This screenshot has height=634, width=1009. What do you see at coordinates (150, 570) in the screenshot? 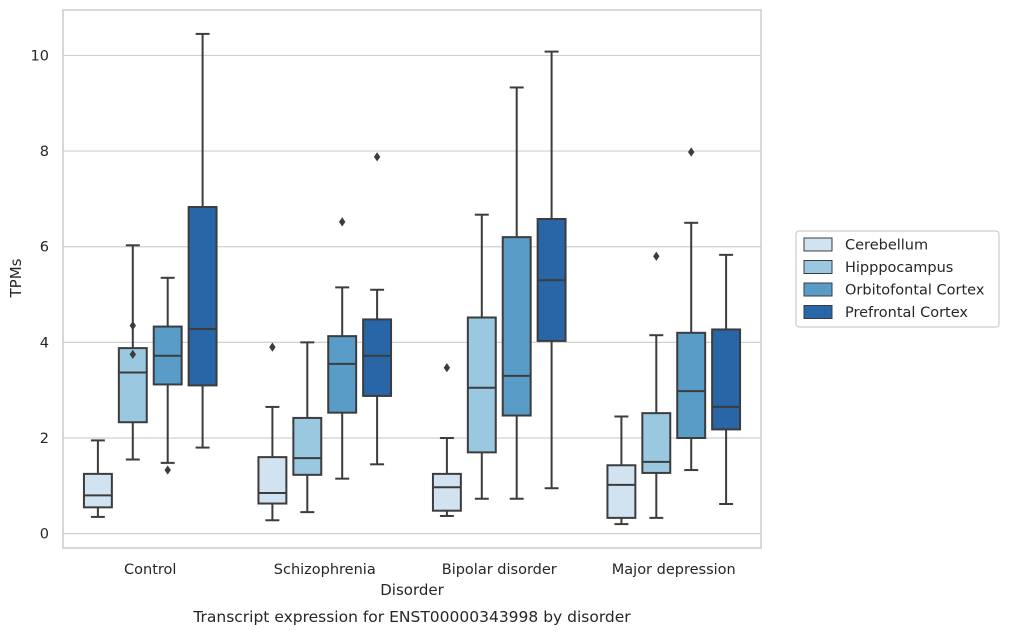
I see `x-tick-label: Control` at bounding box center [150, 570].